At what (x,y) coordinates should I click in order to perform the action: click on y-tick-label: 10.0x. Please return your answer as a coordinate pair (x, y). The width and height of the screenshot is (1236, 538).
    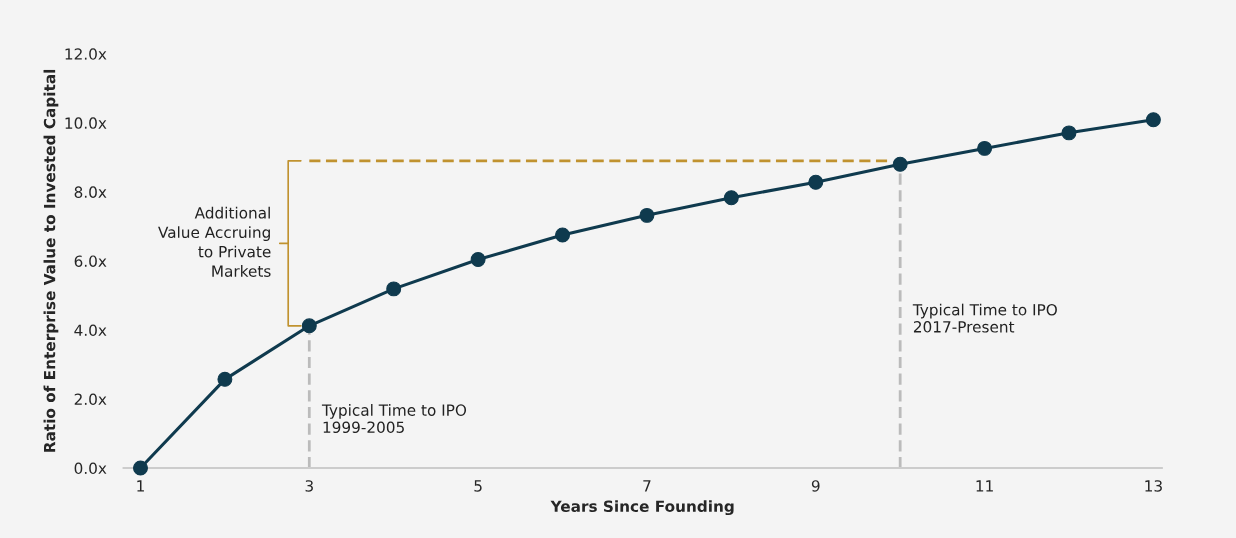
    Looking at the image, I should click on (86, 123).